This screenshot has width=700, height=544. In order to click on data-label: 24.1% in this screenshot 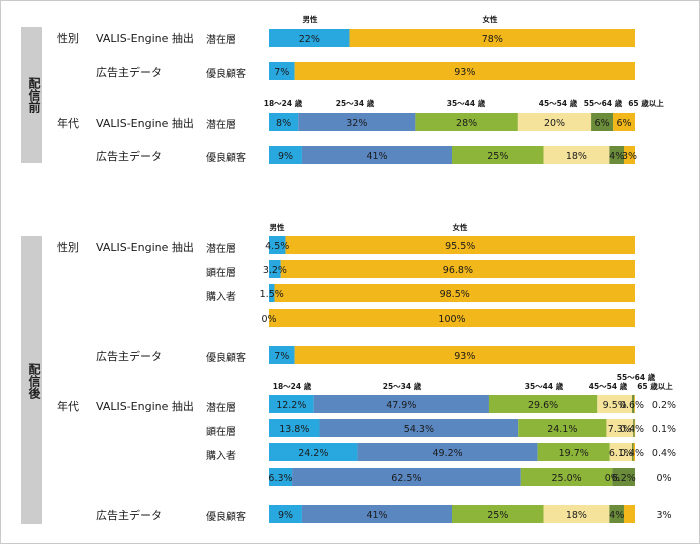, I will do `click(562, 429)`.